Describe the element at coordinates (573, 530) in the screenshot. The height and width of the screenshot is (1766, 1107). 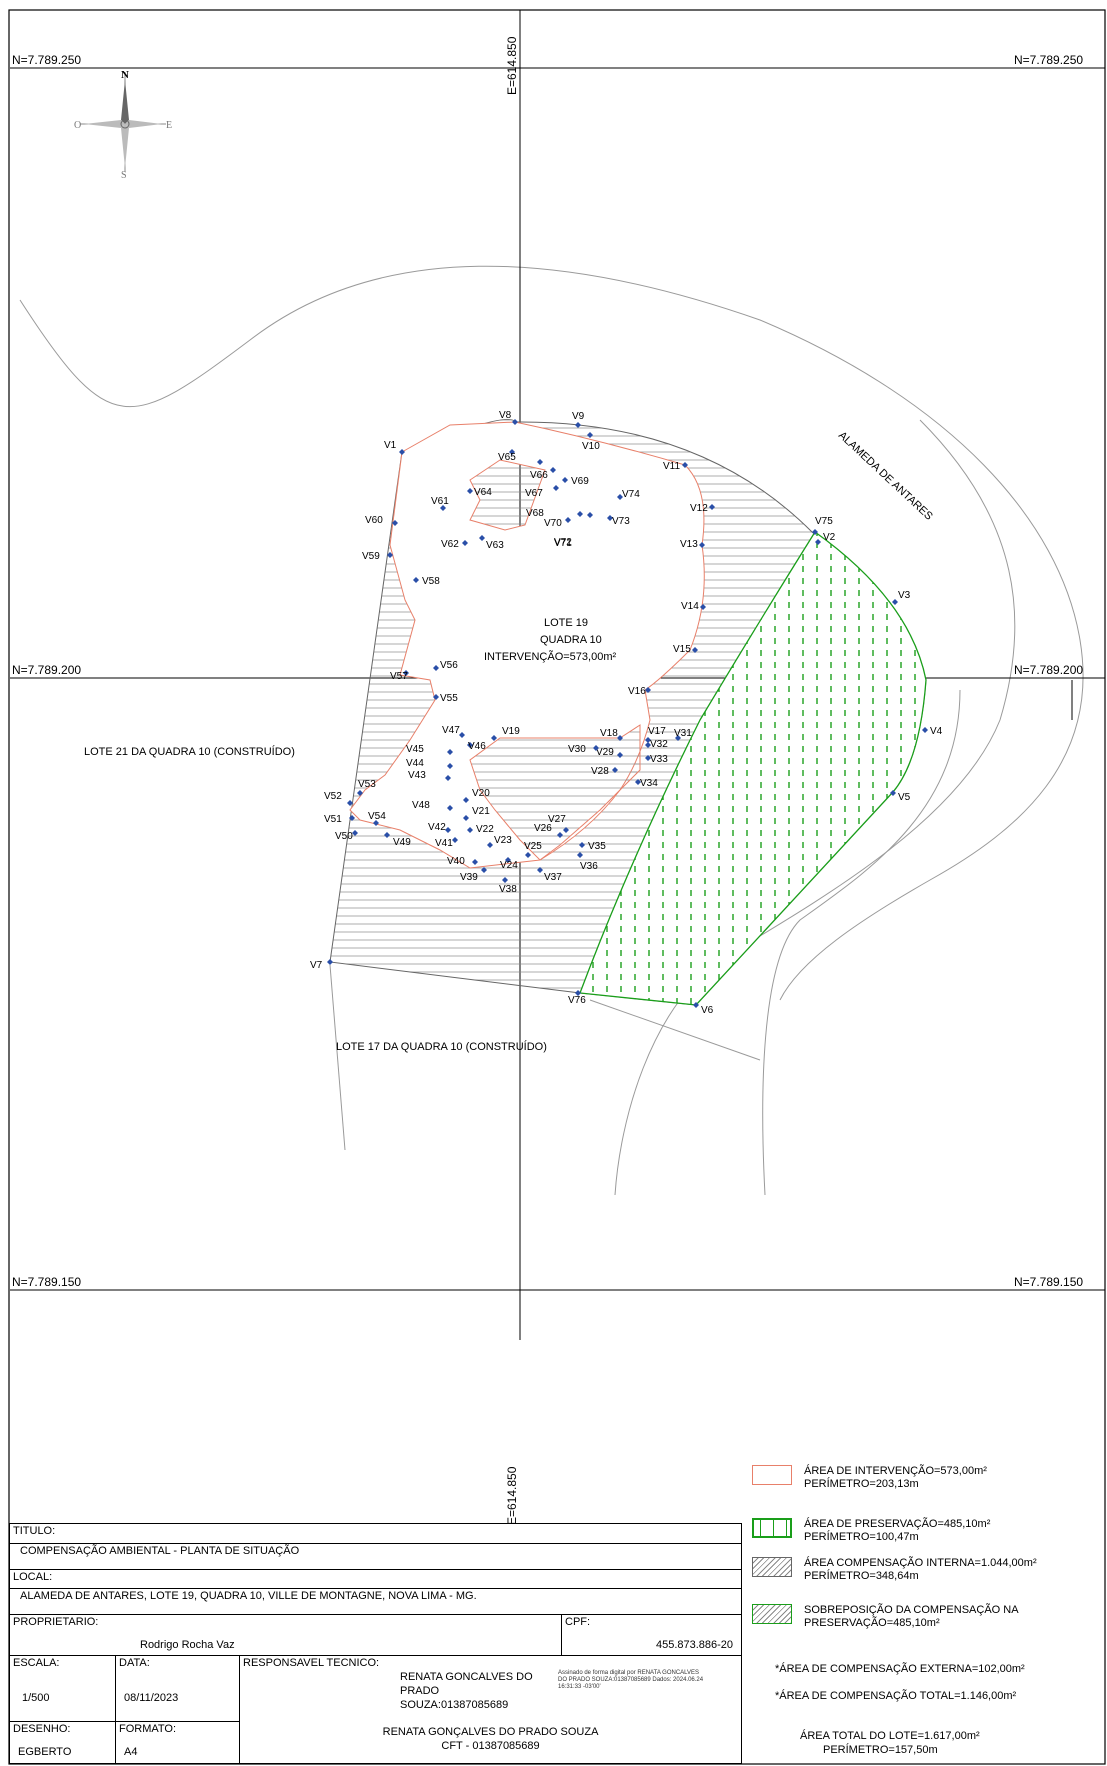
I see `vertex-marker: V72` at that location.